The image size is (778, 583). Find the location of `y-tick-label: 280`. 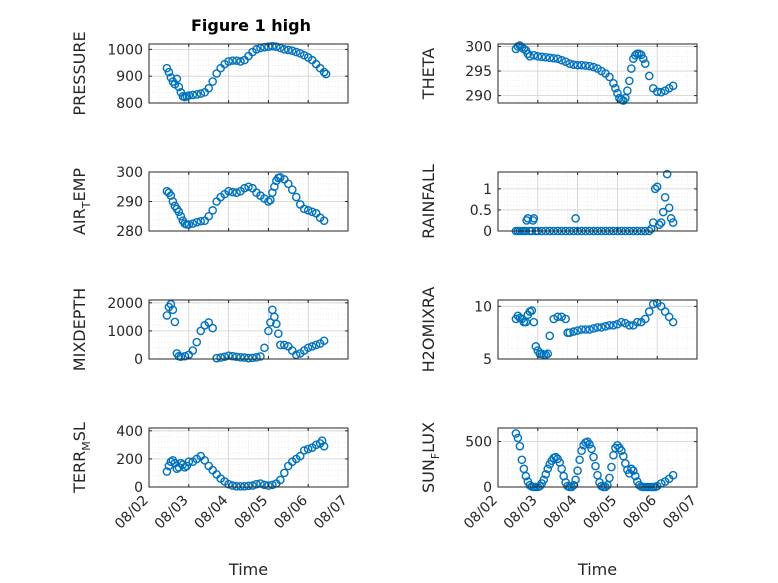

y-tick-label: 280 is located at coordinates (129, 232).